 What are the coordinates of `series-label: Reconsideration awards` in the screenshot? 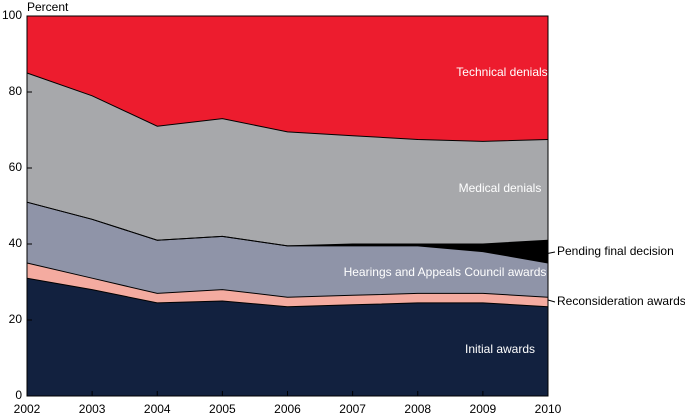 It's located at (621, 301).